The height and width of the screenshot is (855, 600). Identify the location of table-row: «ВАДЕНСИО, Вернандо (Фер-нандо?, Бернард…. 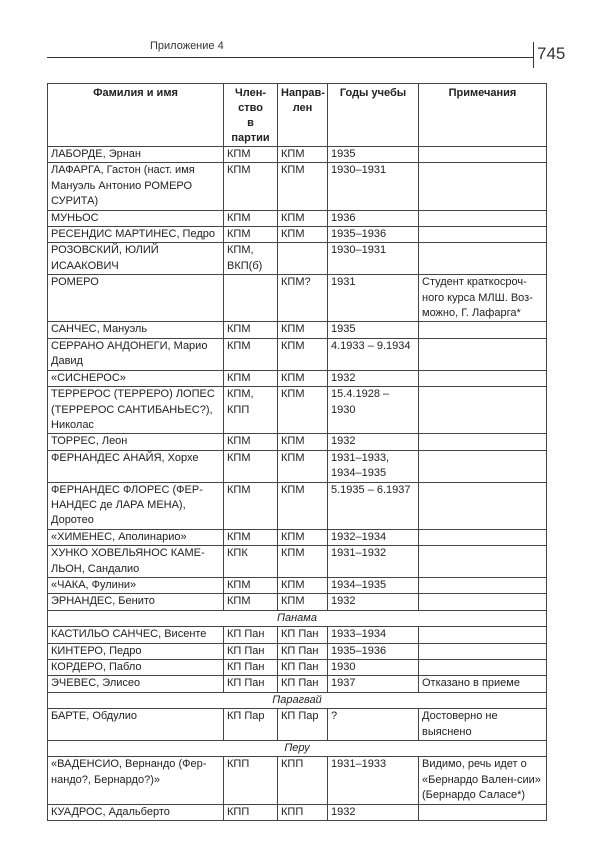
(297, 780).